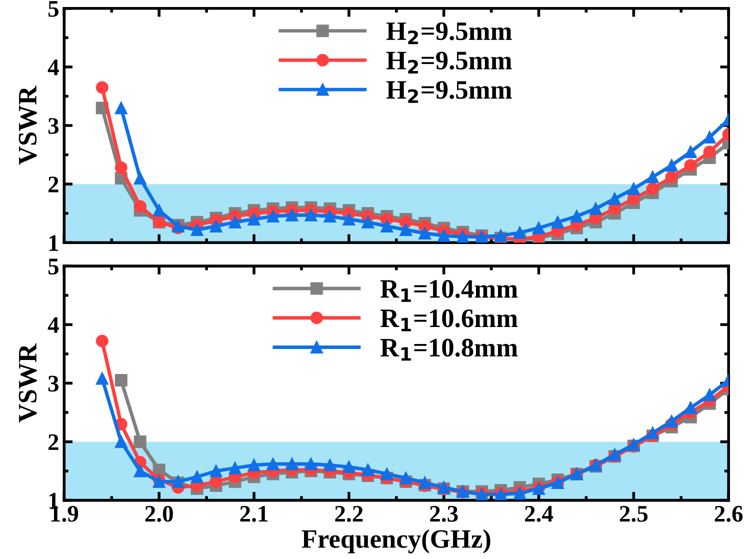 This screenshot has width=755, height=559. I want to click on legend-label: R$_{1}$=10.8mm, so click(449, 349).